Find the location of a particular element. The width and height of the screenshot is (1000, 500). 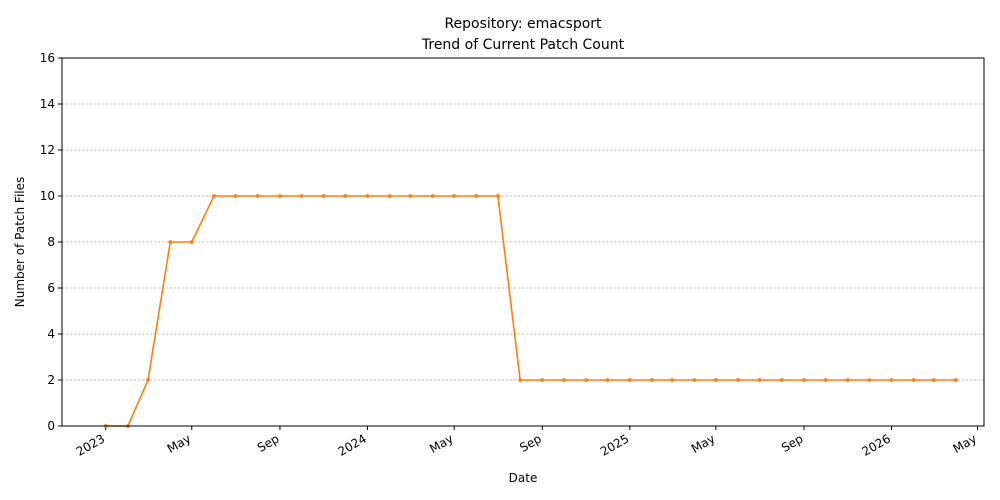

x-tick-label: 2024 is located at coordinates (351, 444).